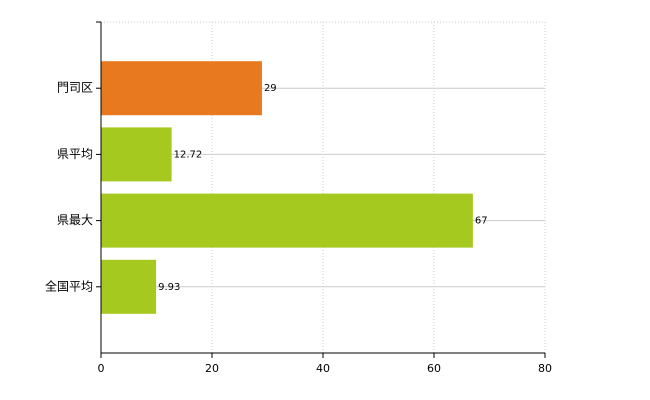 This screenshot has width=650, height=400. What do you see at coordinates (101, 368) in the screenshot?
I see `x-tick-label: 0` at bounding box center [101, 368].